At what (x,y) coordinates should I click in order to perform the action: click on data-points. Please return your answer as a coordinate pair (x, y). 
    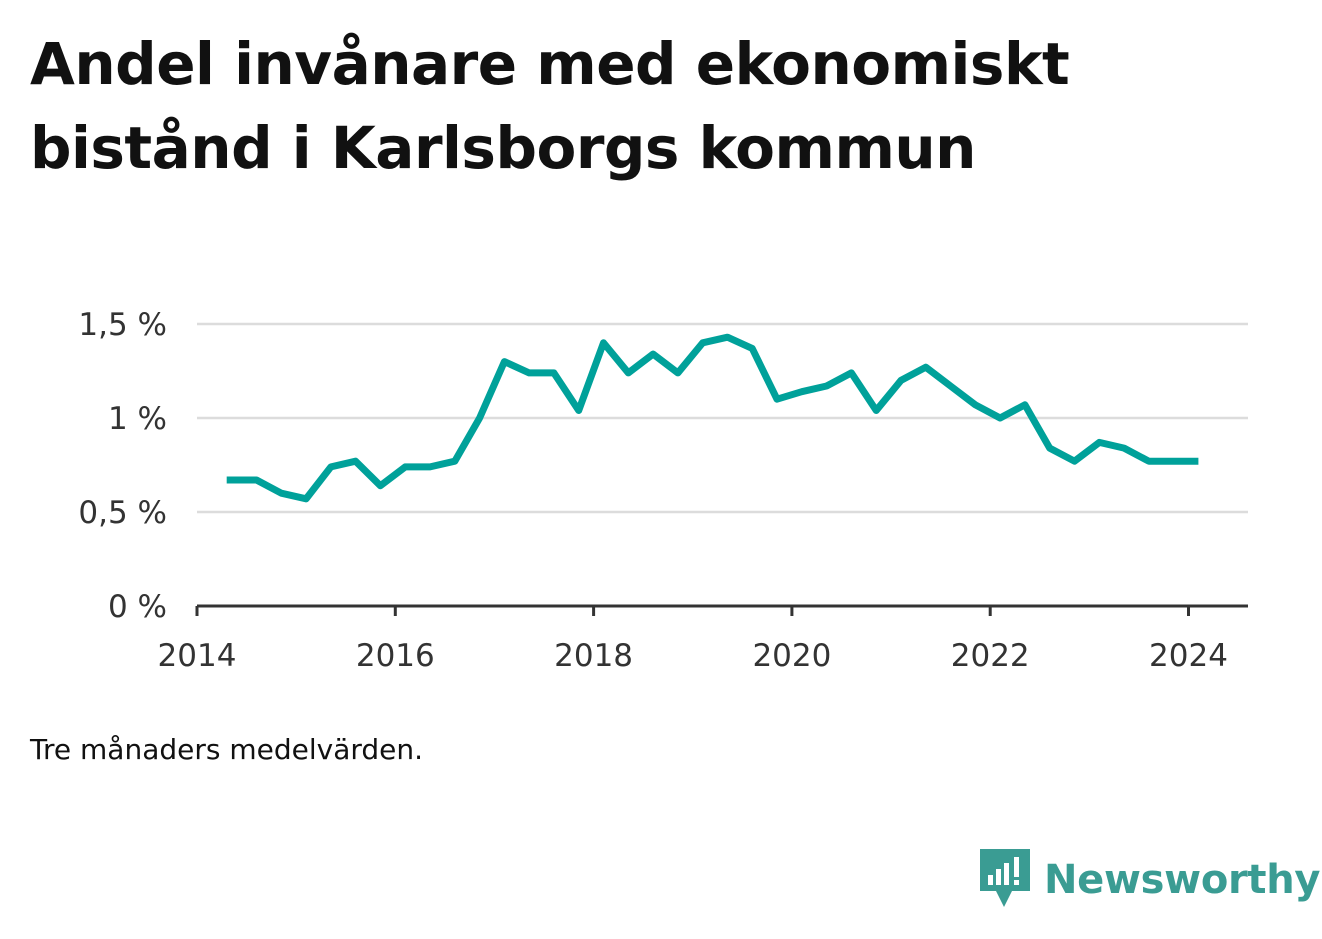
    Looking at the image, I should click on (712, 418).